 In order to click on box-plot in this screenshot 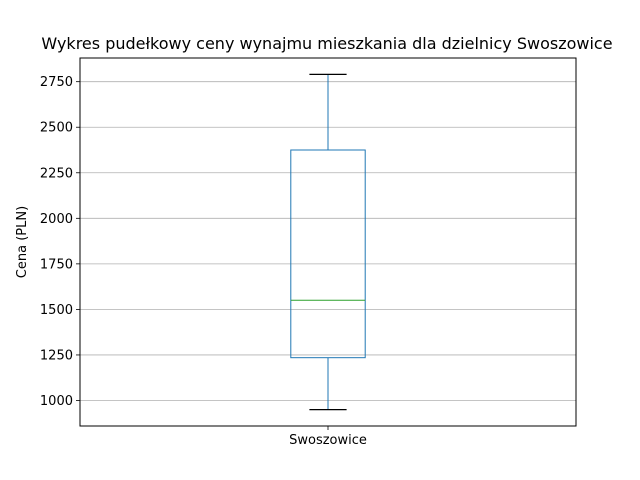, I will do `click(328, 242)`.